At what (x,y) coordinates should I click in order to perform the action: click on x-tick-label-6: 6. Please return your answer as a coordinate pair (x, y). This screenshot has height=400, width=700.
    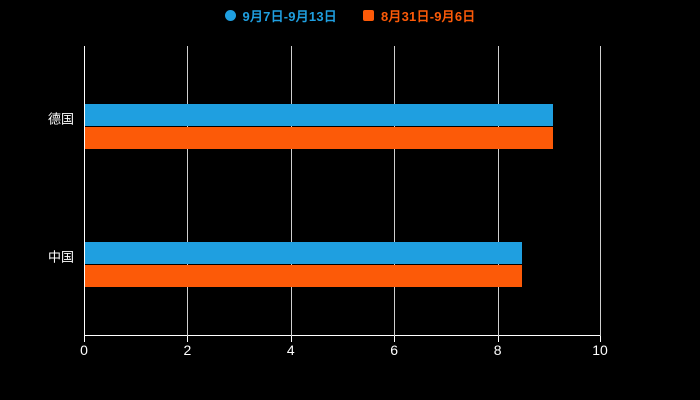
    Looking at the image, I should click on (394, 350).